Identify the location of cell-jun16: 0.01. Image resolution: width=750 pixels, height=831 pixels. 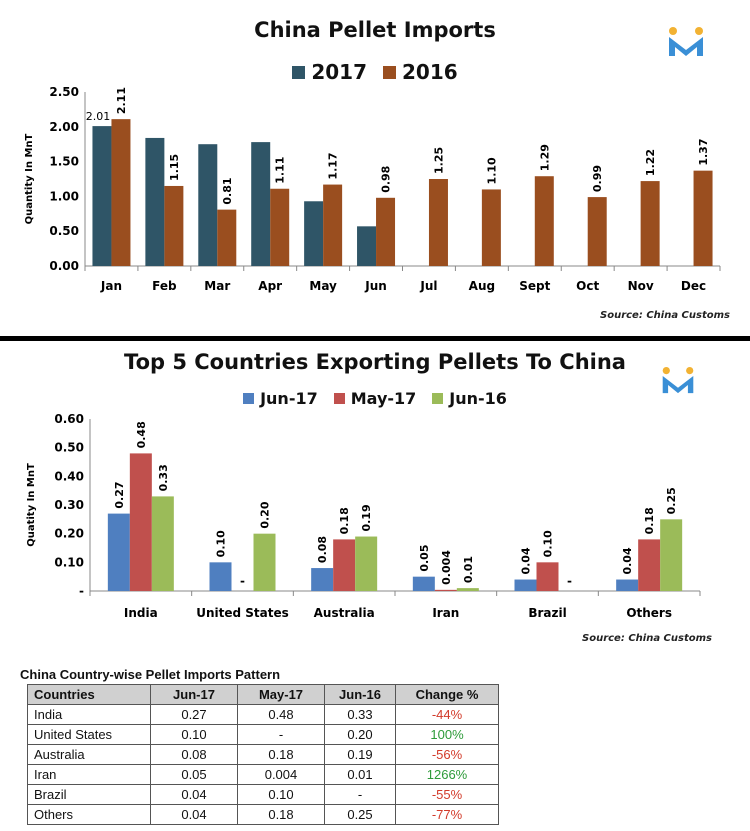
(360, 774).